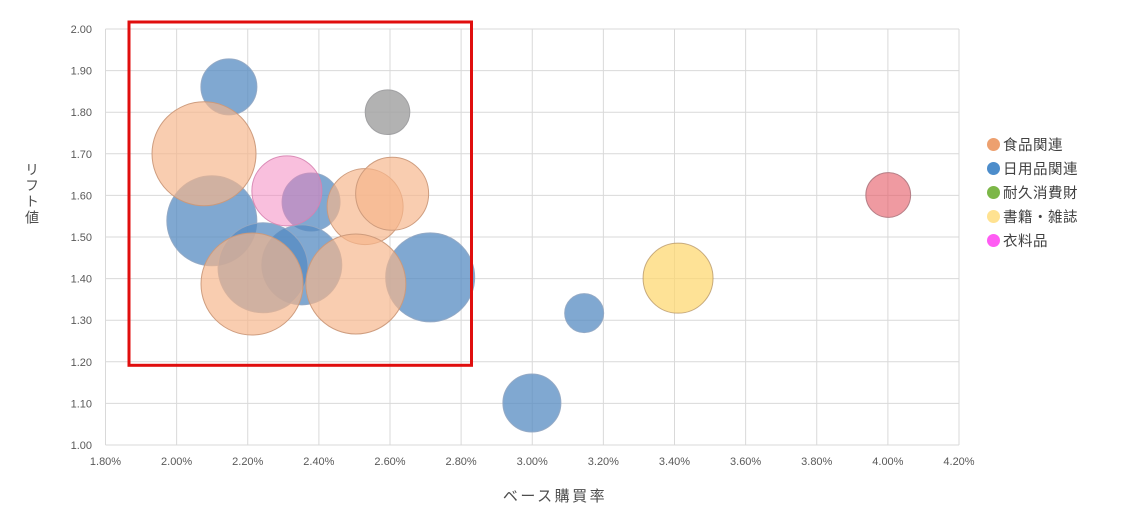  I want to click on legend-label: 書籍・雑誌, so click(1040, 217).